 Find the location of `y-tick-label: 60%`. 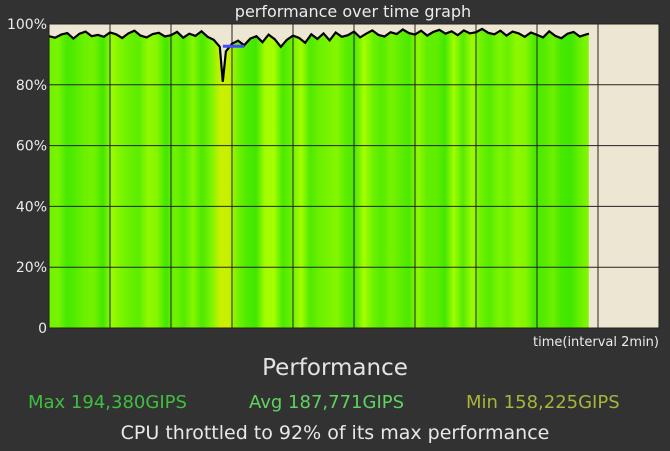

y-tick-label: 60% is located at coordinates (31, 147).